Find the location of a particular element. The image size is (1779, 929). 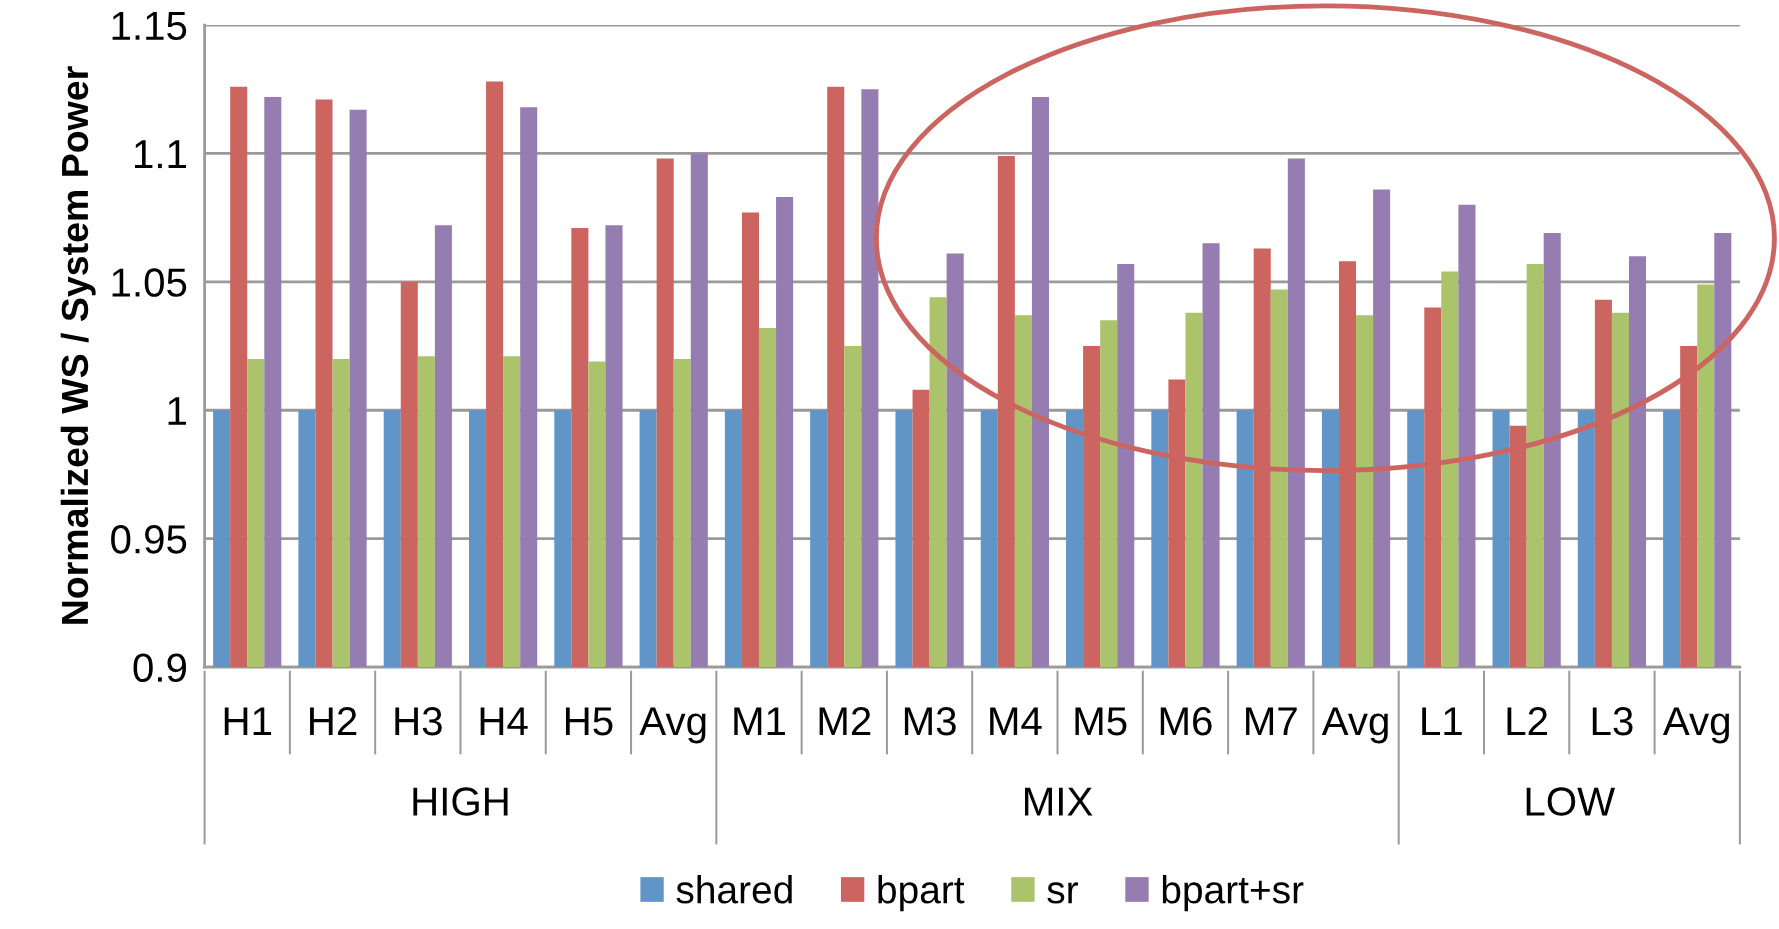

text: HIGH is located at coordinates (460, 801).